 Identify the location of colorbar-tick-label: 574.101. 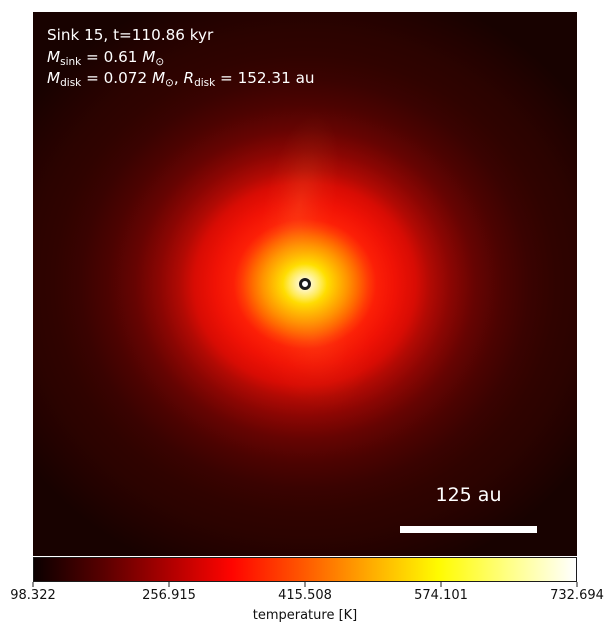
(441, 595).